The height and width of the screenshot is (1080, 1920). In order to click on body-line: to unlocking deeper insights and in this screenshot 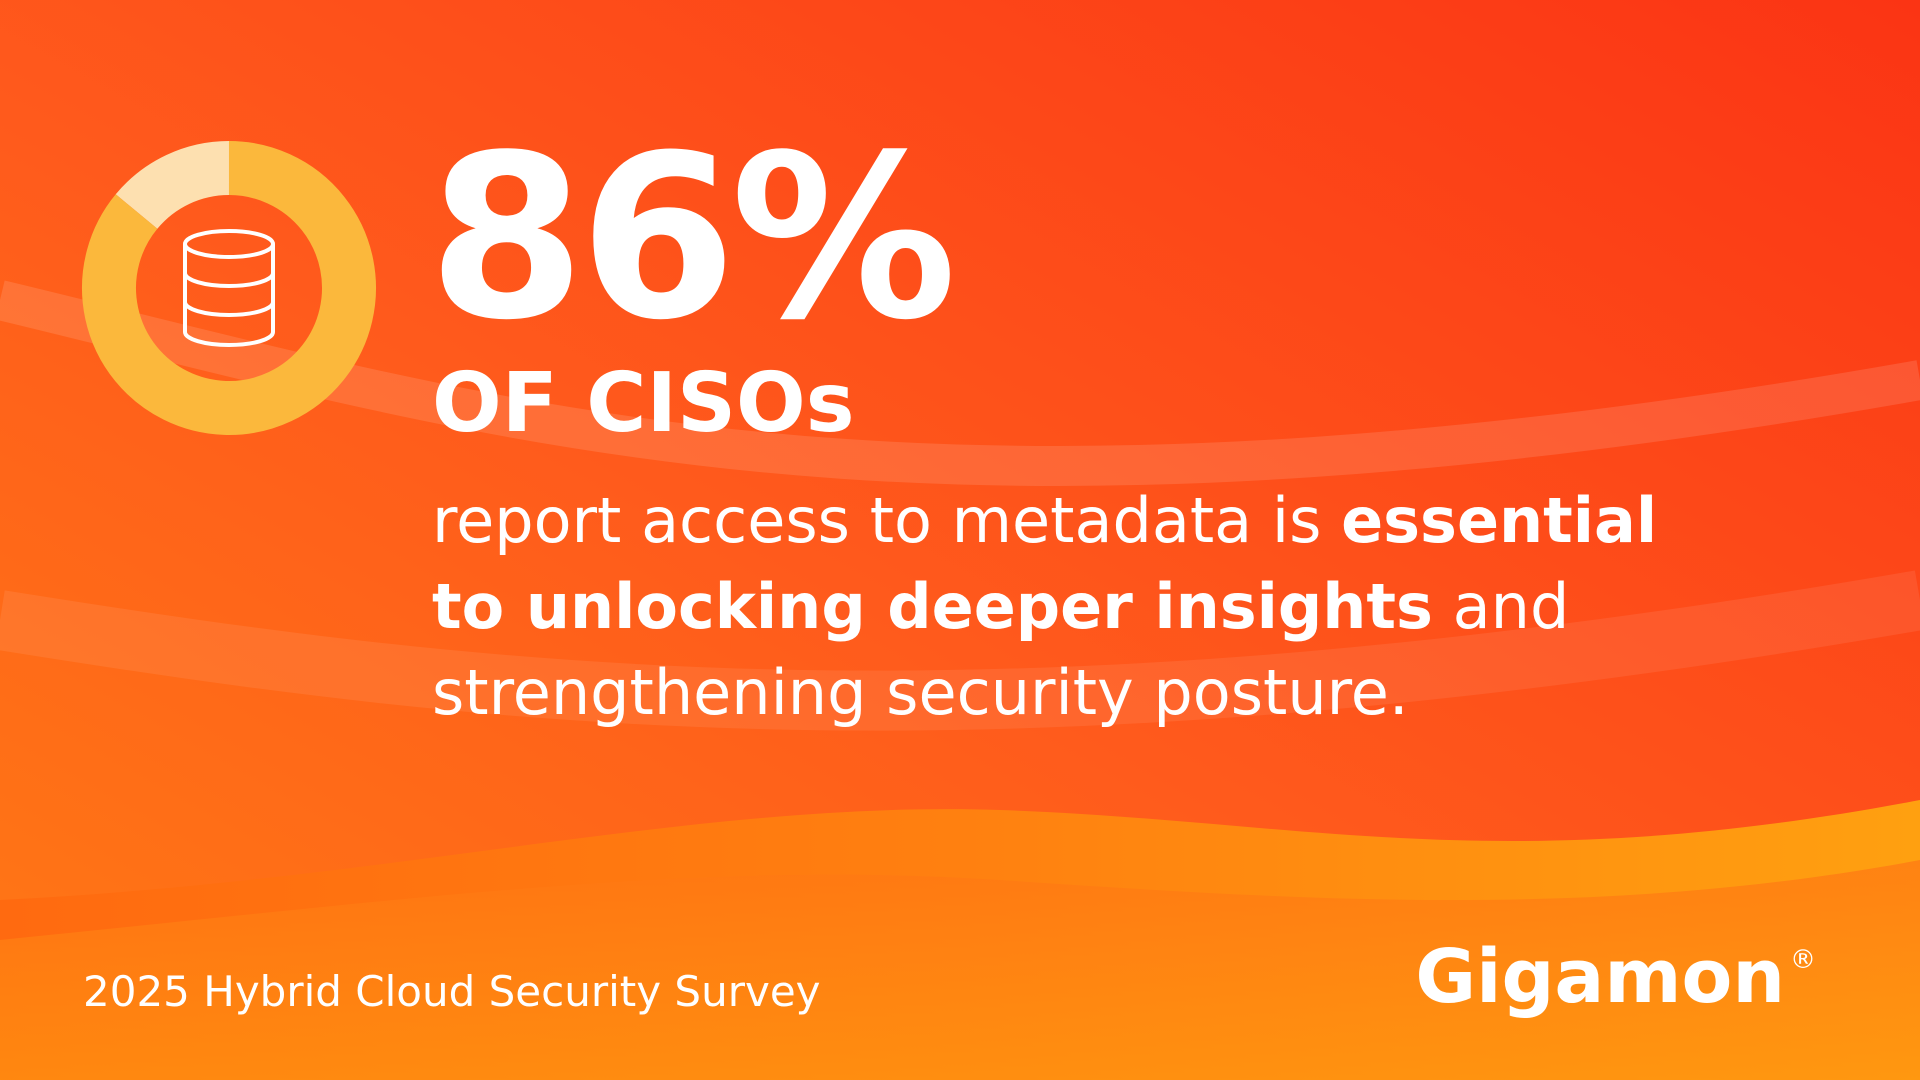, I will do `click(1000, 606)`.